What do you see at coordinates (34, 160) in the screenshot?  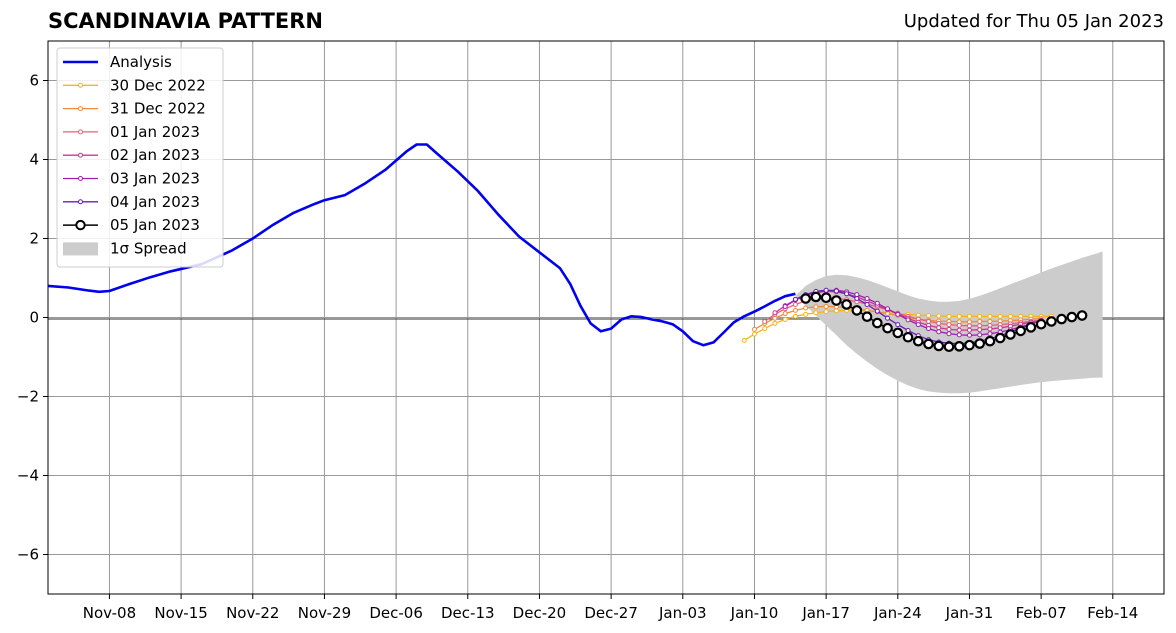 I see `y-tick-label: 4` at bounding box center [34, 160].